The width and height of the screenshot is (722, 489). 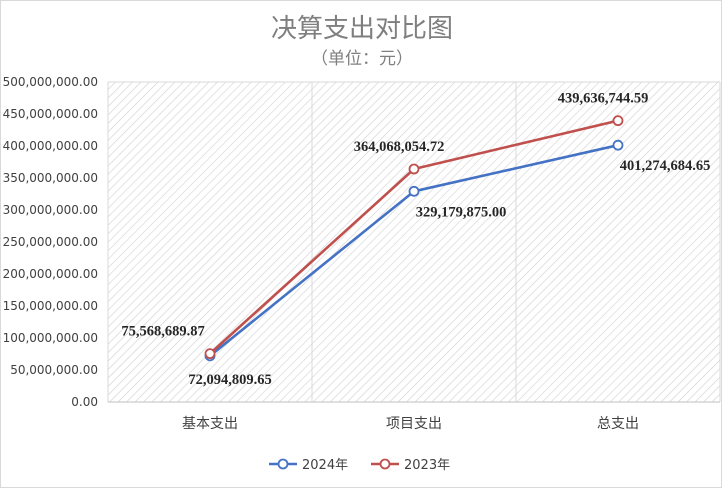 I want to click on y-tick-label: 300,000,000.00, so click(x=50, y=210).